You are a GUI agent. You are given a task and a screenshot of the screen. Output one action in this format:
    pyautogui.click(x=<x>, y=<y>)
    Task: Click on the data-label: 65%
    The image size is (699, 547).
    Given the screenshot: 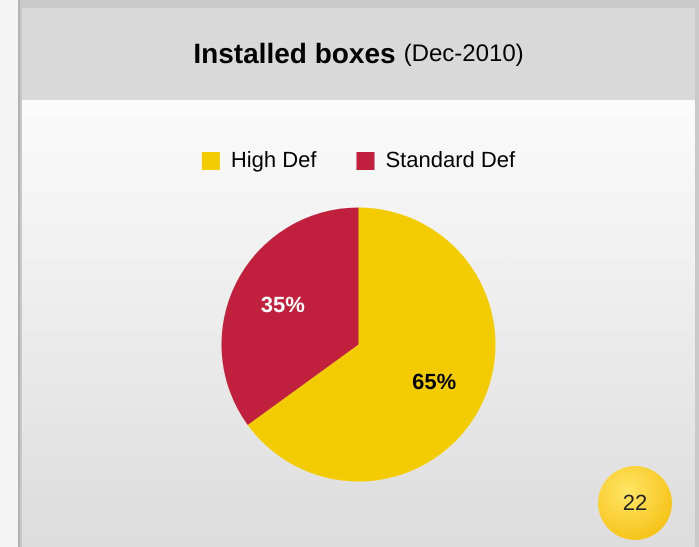 What is the action you would take?
    pyautogui.click(x=434, y=381)
    